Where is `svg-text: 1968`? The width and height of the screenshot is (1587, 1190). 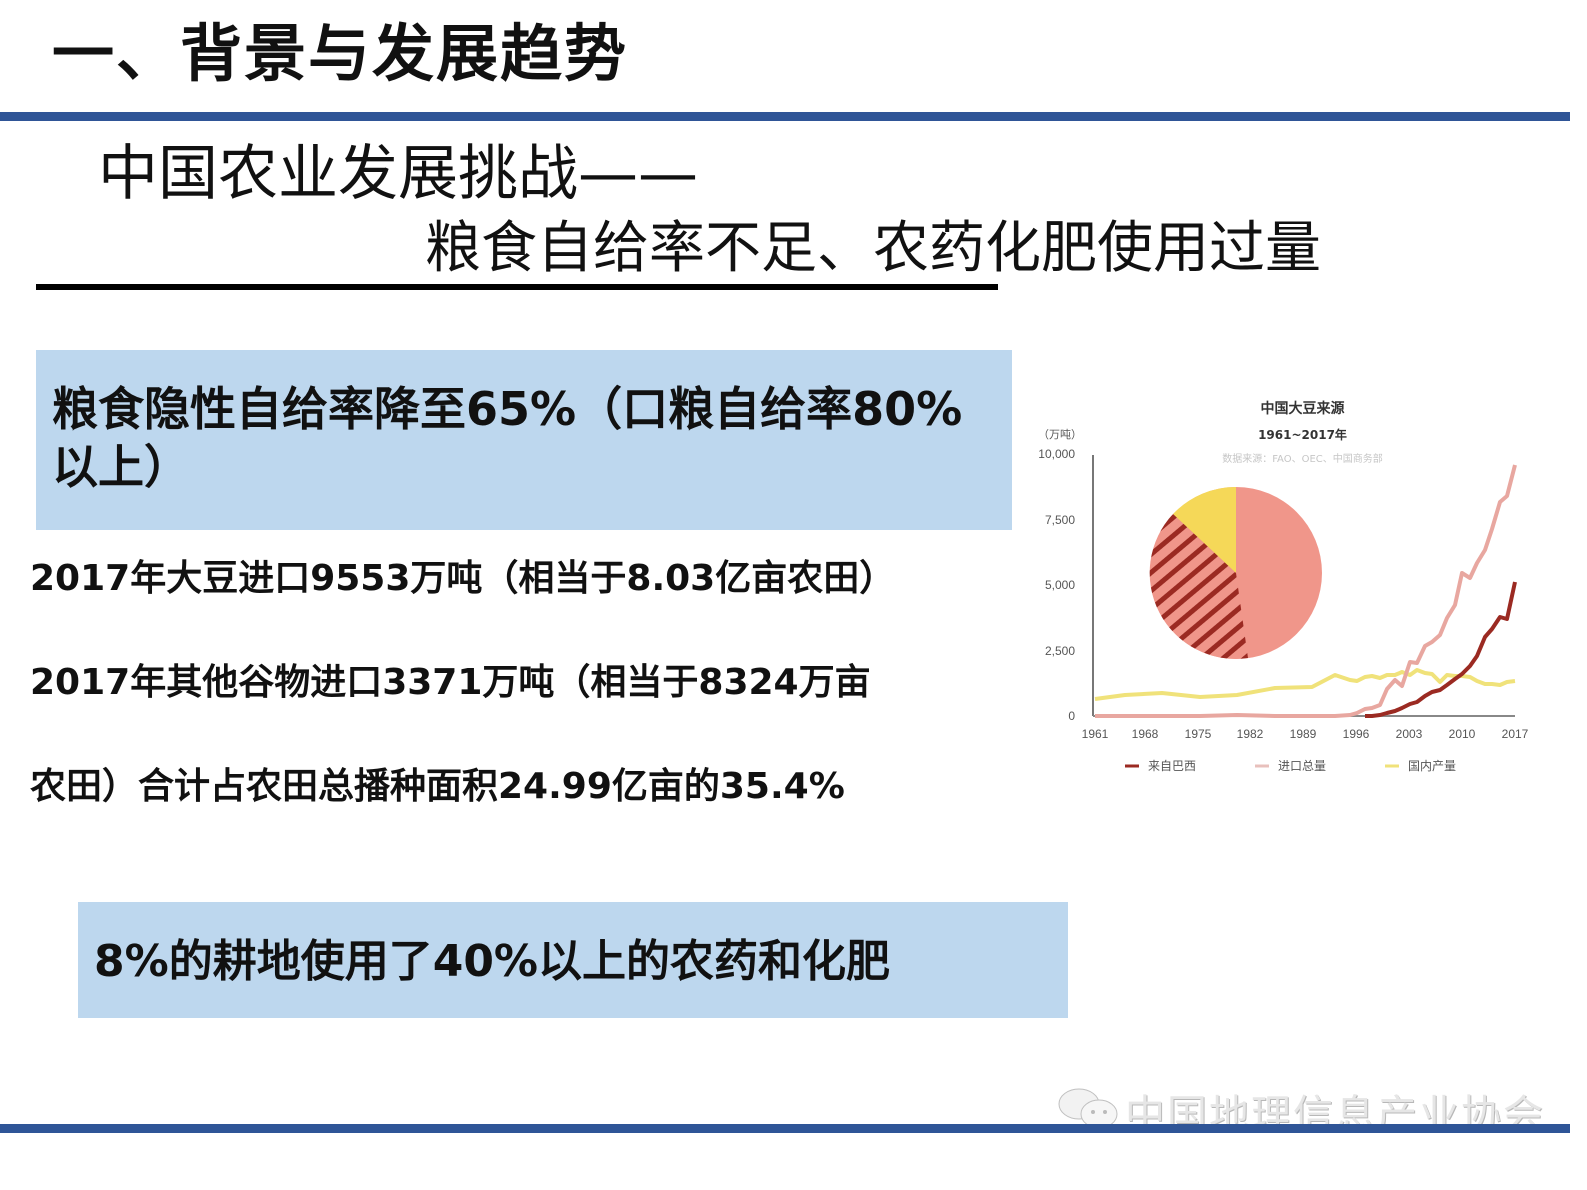 svg-text: 1968 is located at coordinates (1145, 734).